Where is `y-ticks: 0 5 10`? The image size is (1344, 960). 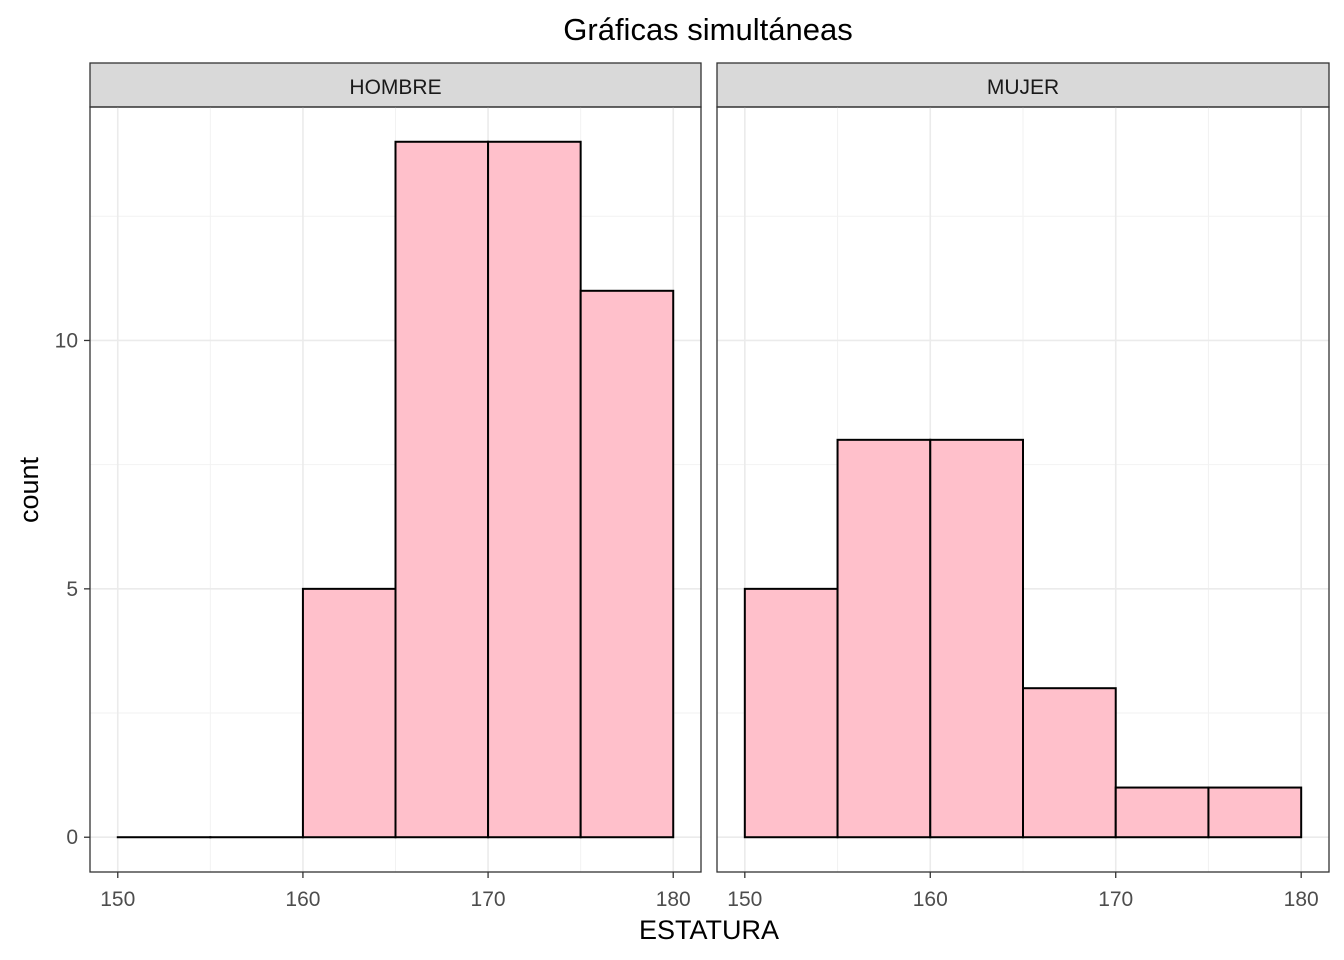 y-ticks: 0 5 10 is located at coordinates (72, 589).